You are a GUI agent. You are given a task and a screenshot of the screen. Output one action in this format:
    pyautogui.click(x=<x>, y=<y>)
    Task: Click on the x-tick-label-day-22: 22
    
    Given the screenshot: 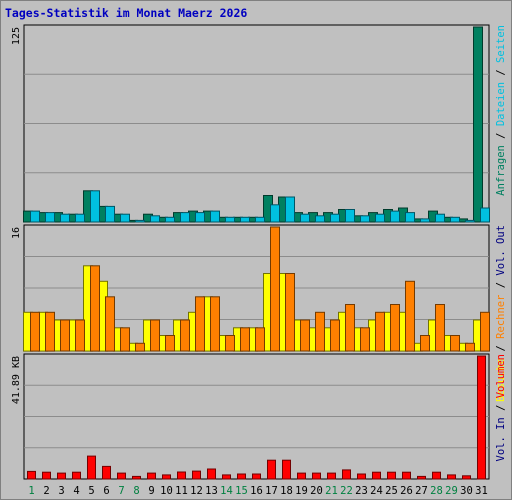 What is the action you would take?
    pyautogui.click(x=346, y=491)
    